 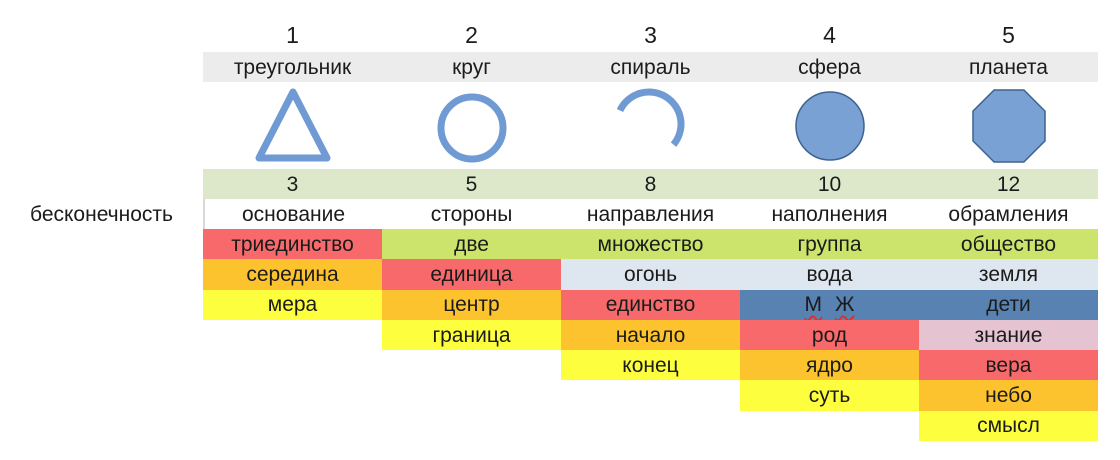 I want to click on column-number: 4, so click(x=829, y=35).